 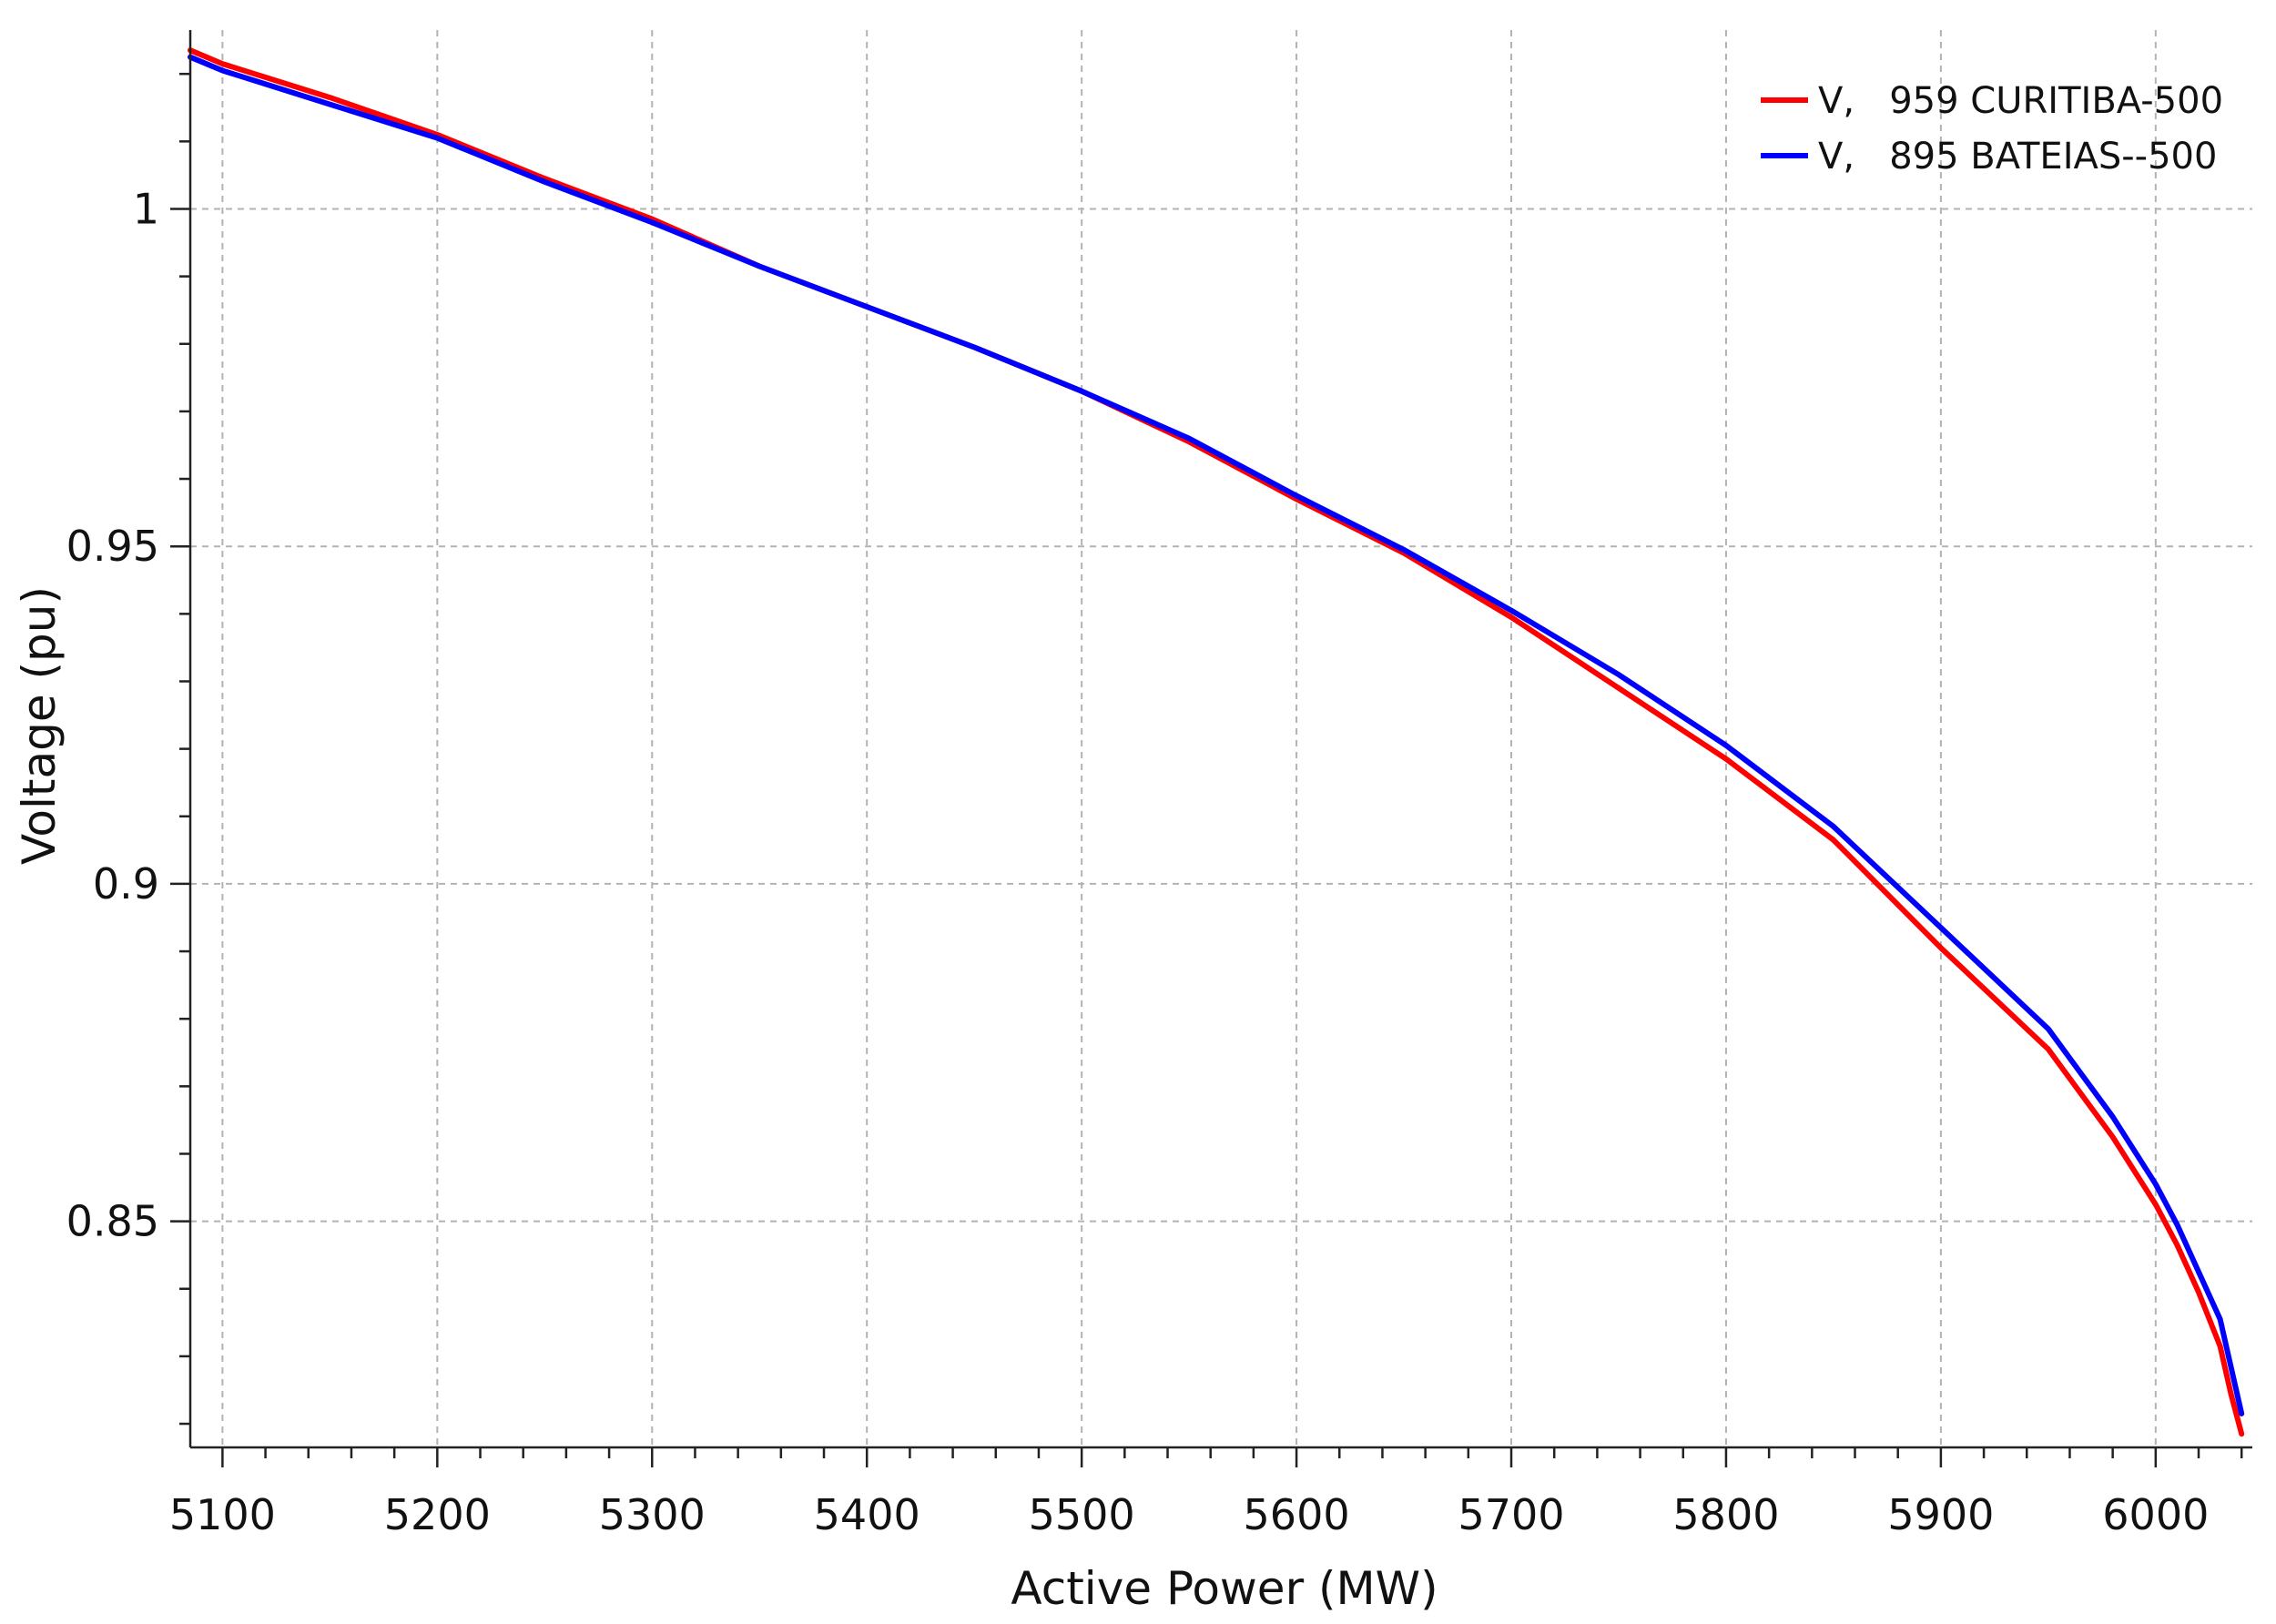 I want to click on y-tick-label: 0.85, so click(x=112, y=1221).